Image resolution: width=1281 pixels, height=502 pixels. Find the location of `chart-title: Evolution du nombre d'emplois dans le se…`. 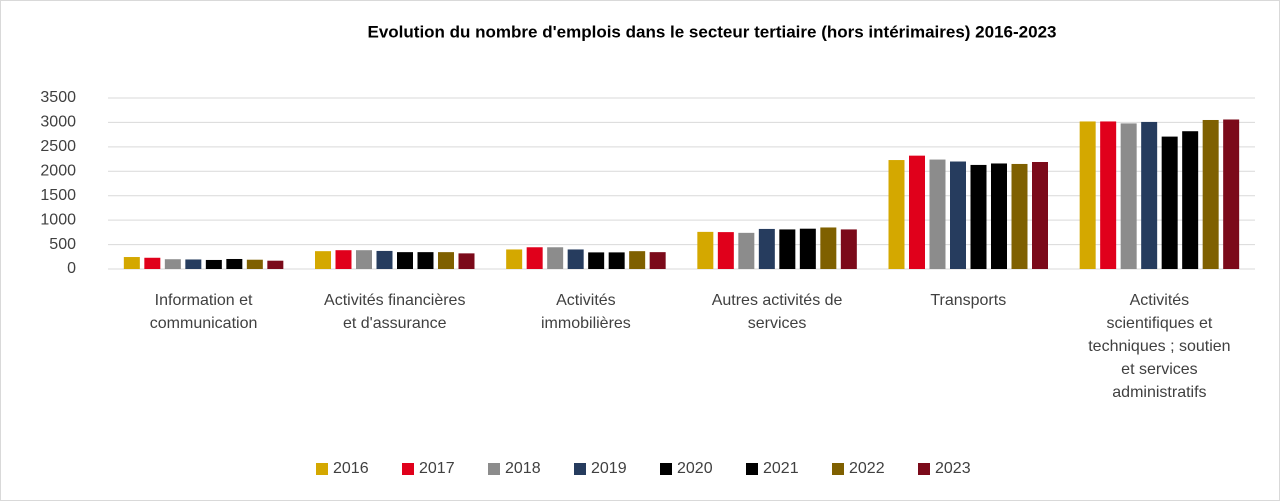

chart-title: Evolution du nombre d'emplois dans le se… is located at coordinates (712, 31).